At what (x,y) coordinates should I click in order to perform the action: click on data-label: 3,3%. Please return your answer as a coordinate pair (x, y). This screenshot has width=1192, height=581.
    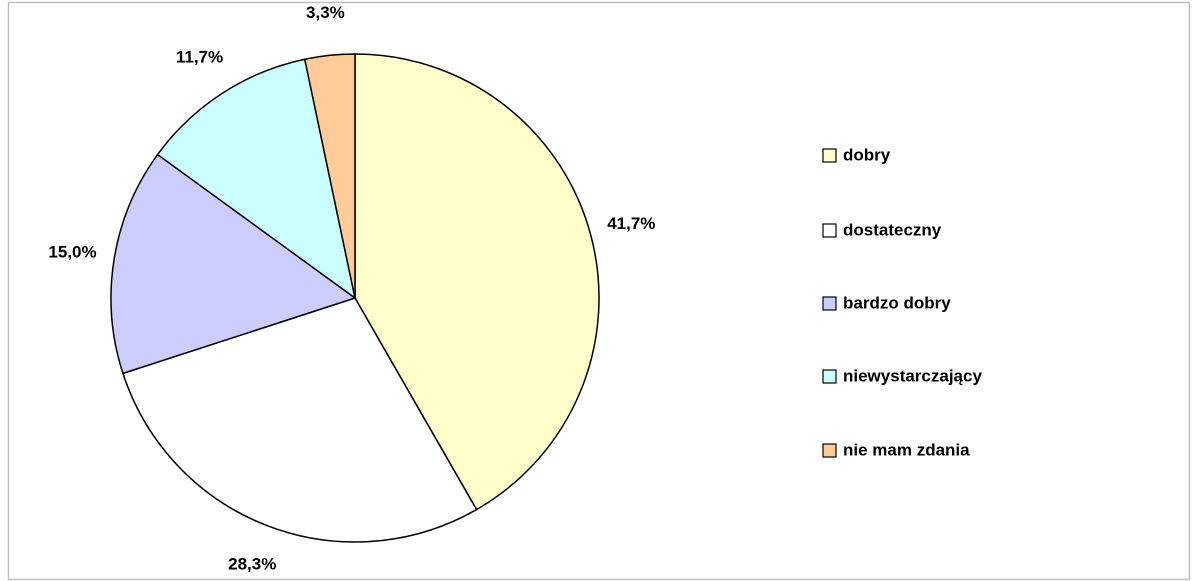
    Looking at the image, I should click on (325, 12).